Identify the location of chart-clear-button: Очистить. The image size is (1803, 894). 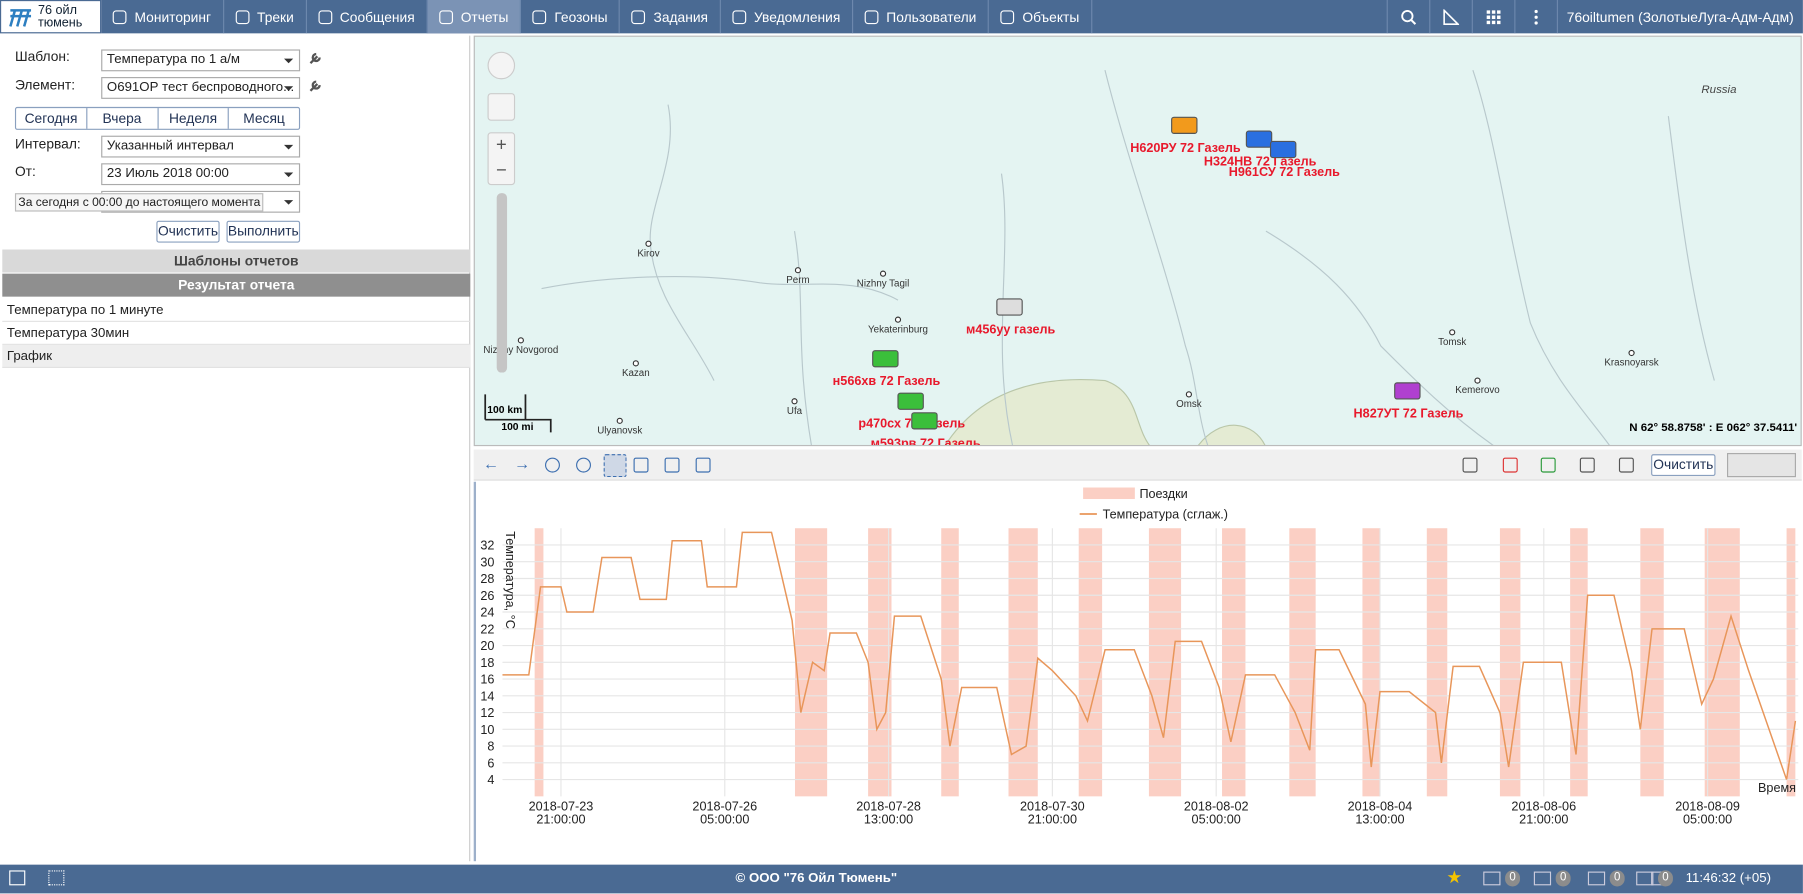
(1683, 465).